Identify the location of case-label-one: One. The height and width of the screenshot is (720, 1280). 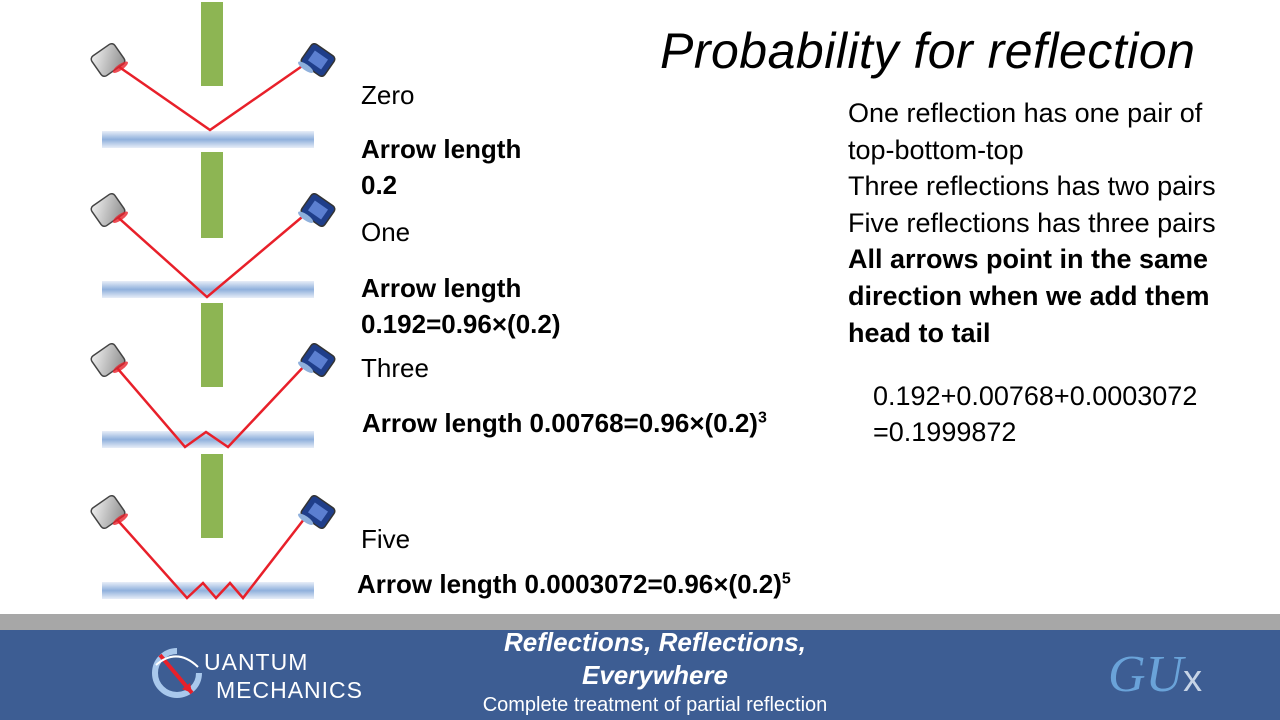
(386, 232).